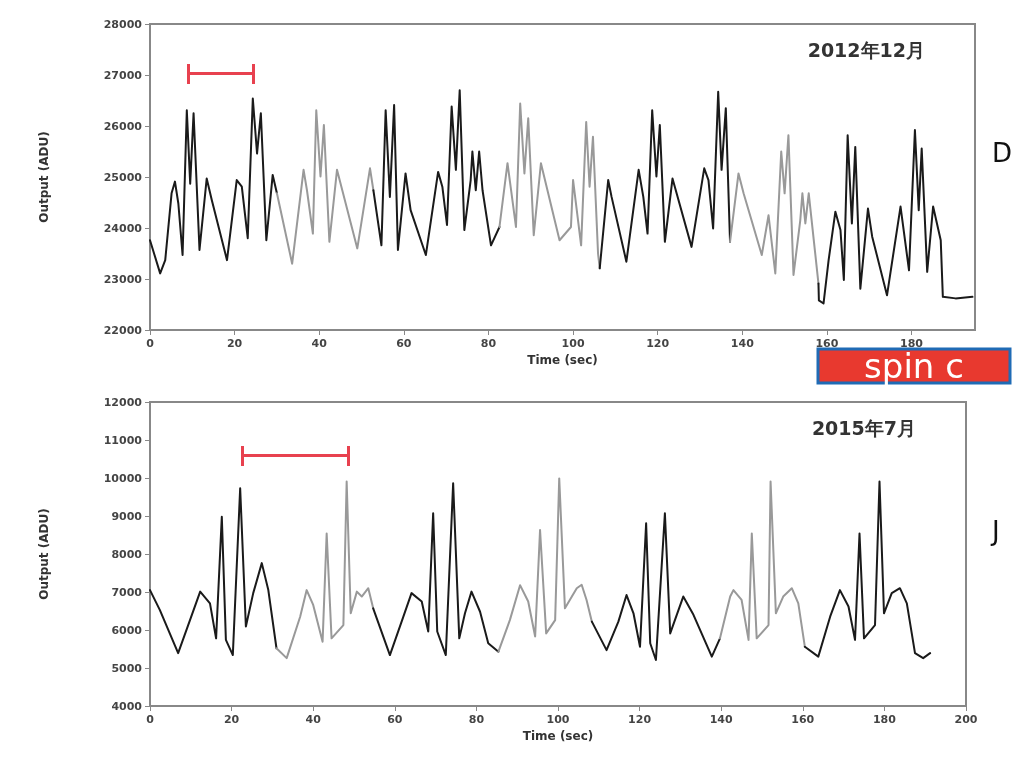 The width and height of the screenshot is (1012, 758). Describe the element at coordinates (123, 279) in the screenshot. I see `y-tick-label: 23000` at that location.